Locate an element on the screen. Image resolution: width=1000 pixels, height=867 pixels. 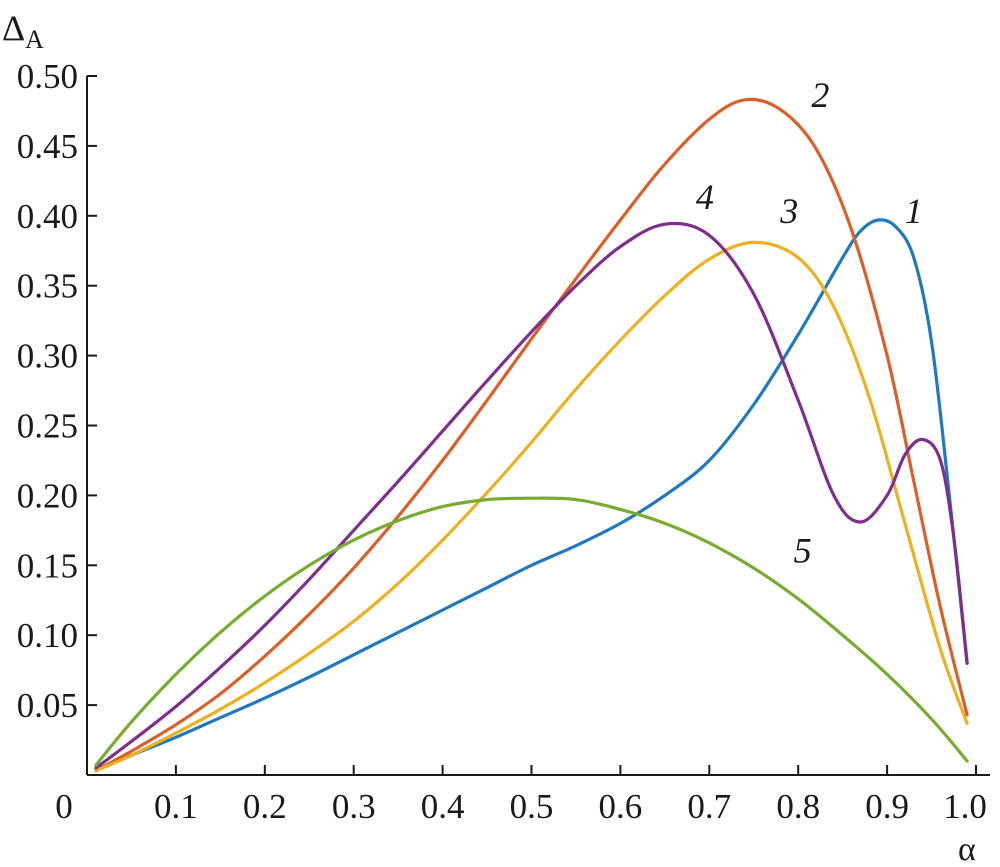
y-tick-label: 0.30 is located at coordinates (47, 356).